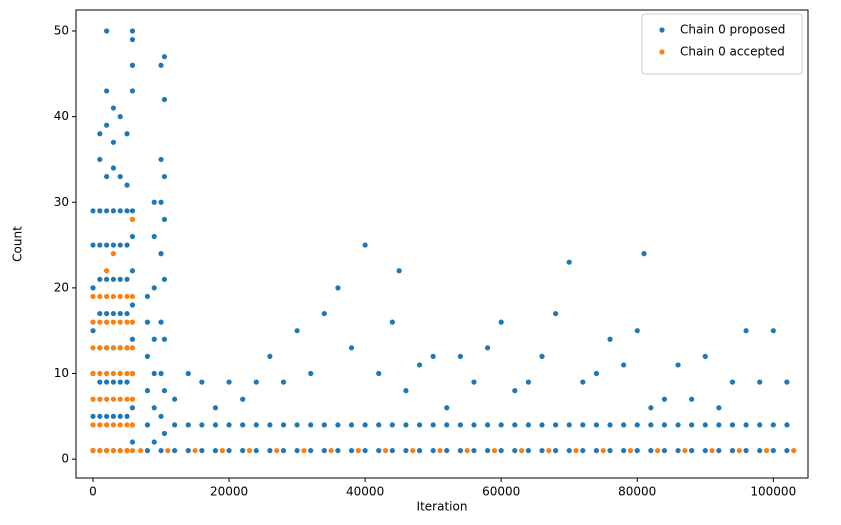 The height and width of the screenshot is (525, 841). I want to click on legend-box, so click(722, 44).